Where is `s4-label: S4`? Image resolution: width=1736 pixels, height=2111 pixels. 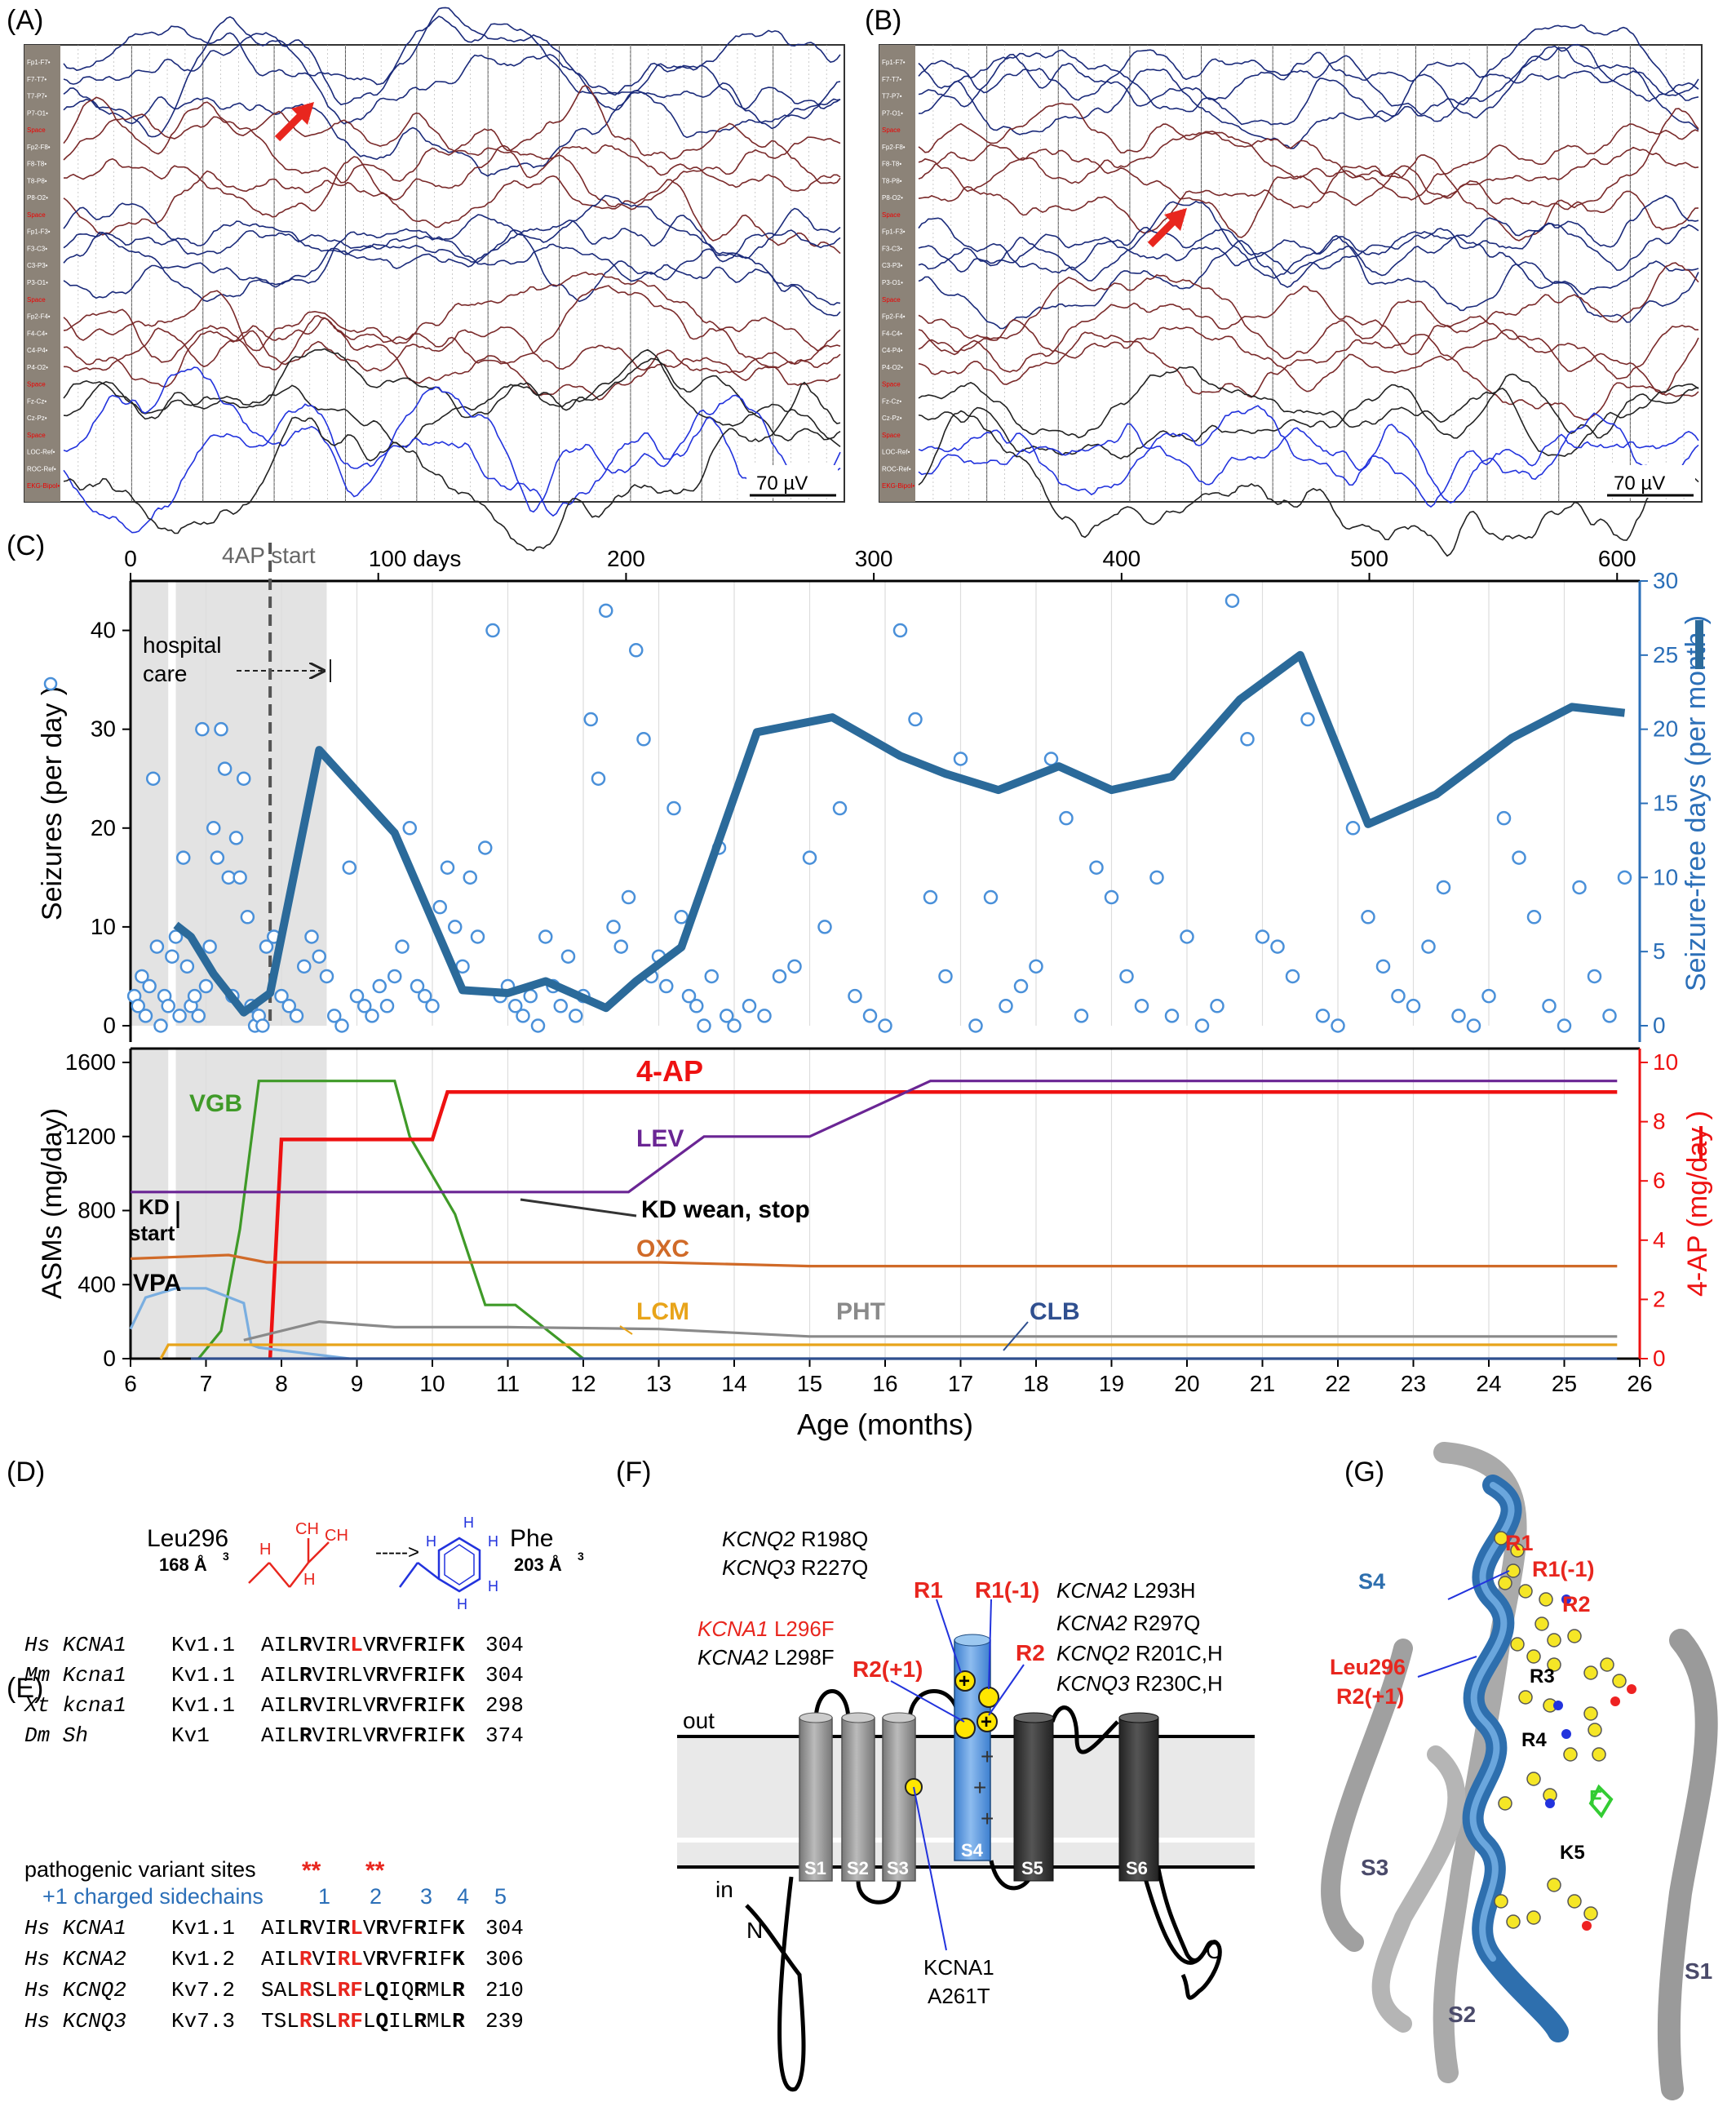 s4-label: S4 is located at coordinates (972, 1850).